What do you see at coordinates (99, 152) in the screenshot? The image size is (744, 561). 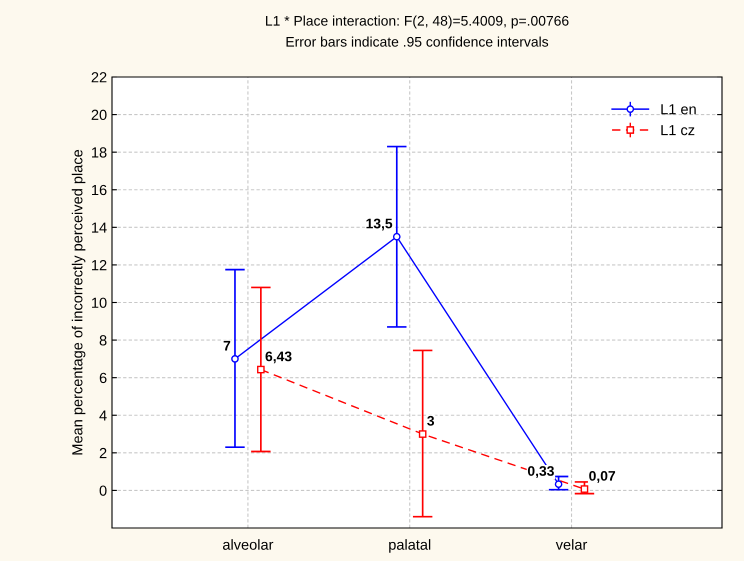 I see `y-tick-label: 18` at bounding box center [99, 152].